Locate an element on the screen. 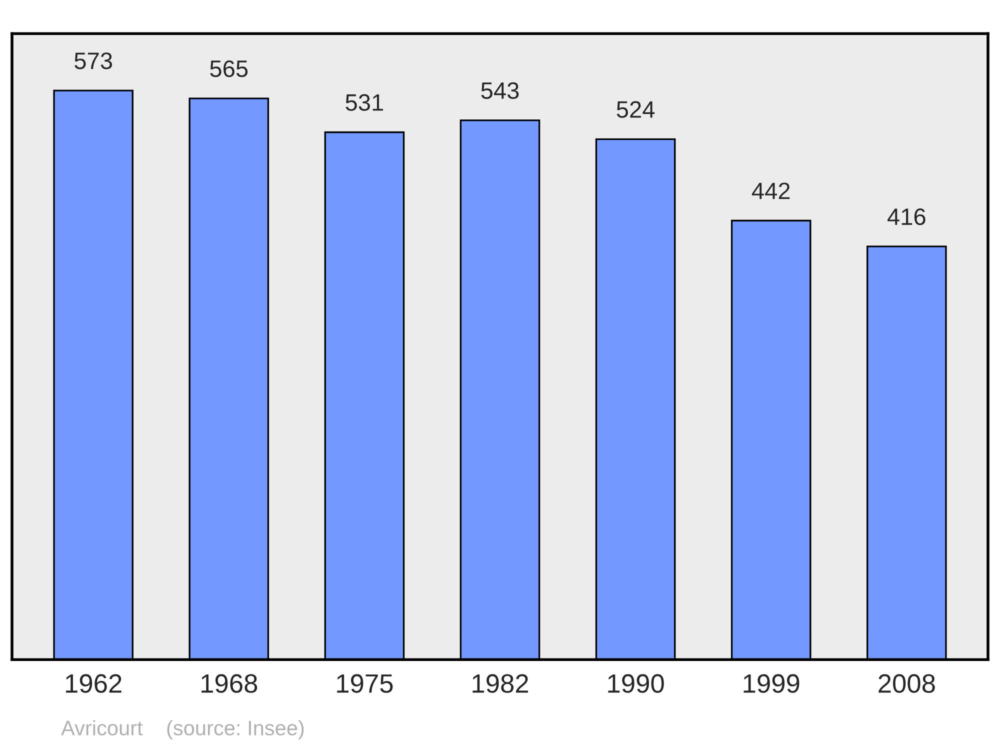 The image size is (1000, 747). x-tick-label: 1999 is located at coordinates (772, 683).